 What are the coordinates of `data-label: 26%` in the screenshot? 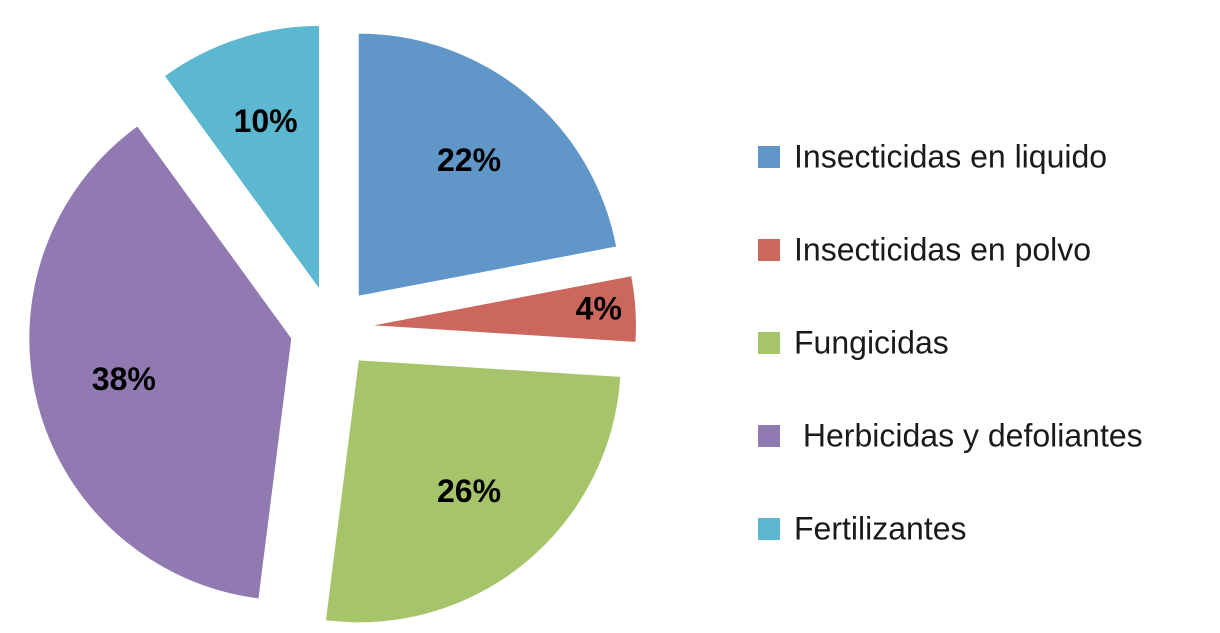 It's located at (469, 491).